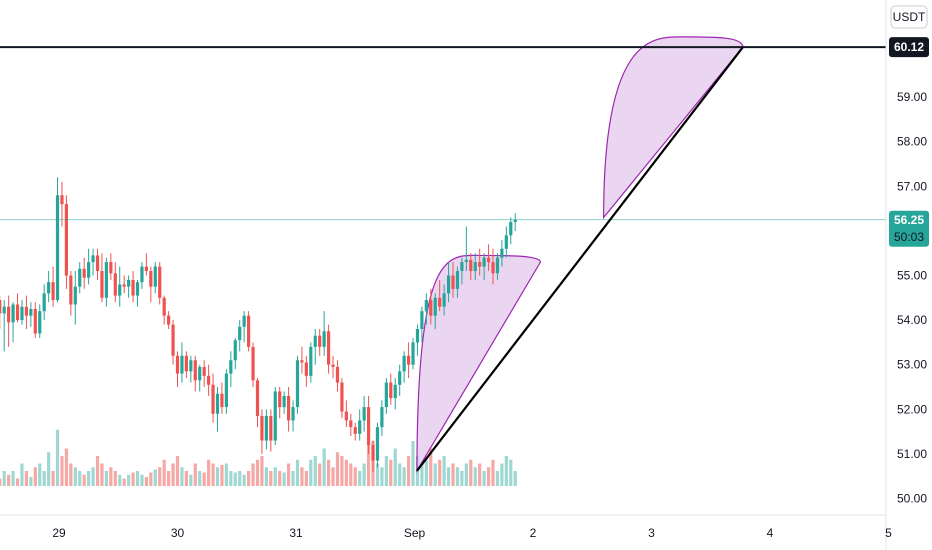 This screenshot has width=932, height=550. Describe the element at coordinates (909, 17) in the screenshot. I see `currency-label: USDT` at that location.